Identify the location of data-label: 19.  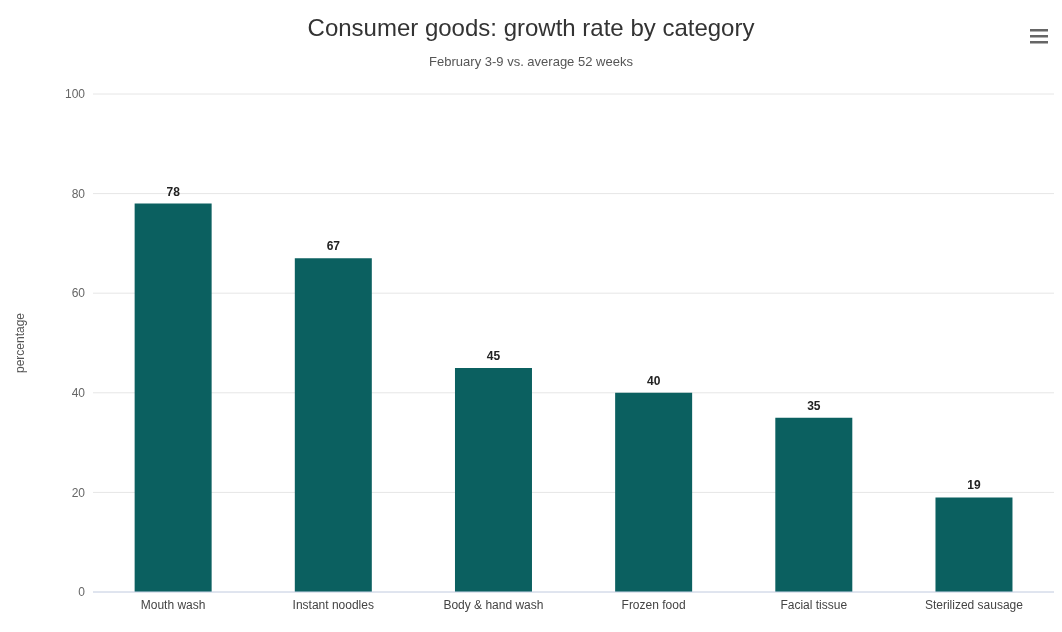
(974, 485).